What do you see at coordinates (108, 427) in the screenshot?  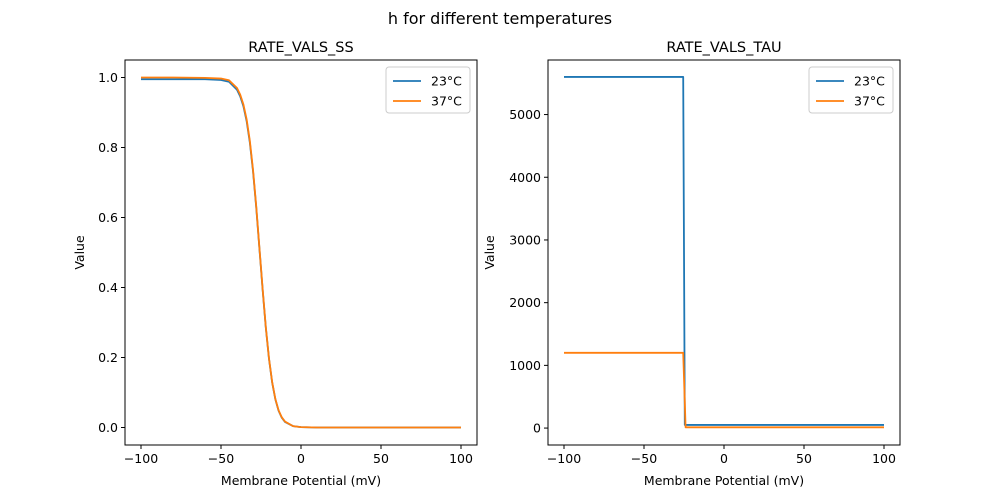 I see `y-tick-label: 0.0` at bounding box center [108, 427].